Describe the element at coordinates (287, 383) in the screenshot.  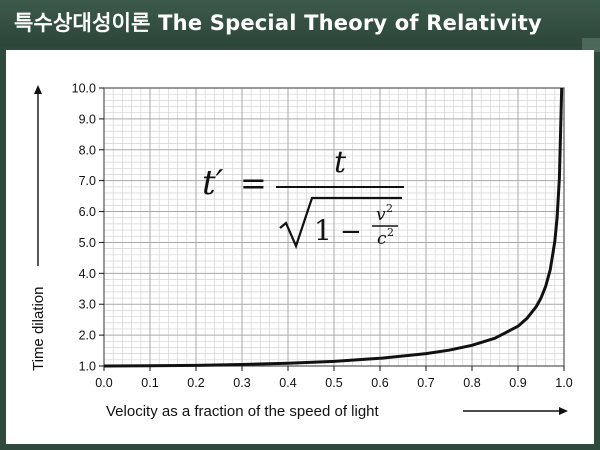
I see `x-tick-label: 0.4` at that location.